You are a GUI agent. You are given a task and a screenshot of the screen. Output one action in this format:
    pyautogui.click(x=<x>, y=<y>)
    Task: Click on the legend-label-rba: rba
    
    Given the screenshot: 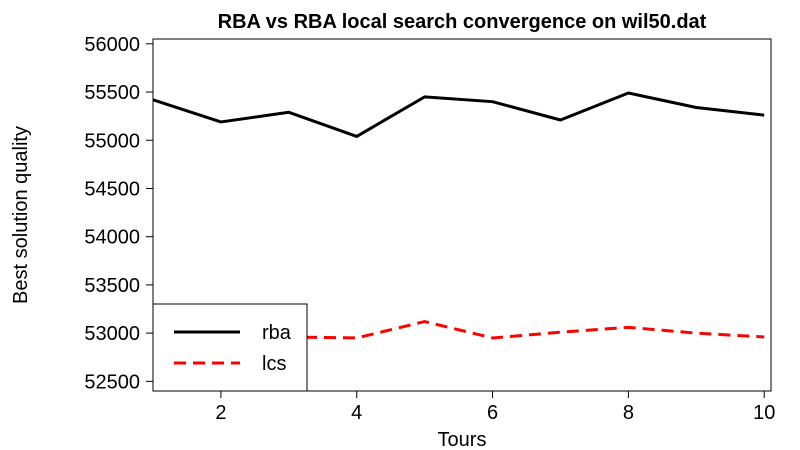 What is the action you would take?
    pyautogui.click(x=277, y=333)
    